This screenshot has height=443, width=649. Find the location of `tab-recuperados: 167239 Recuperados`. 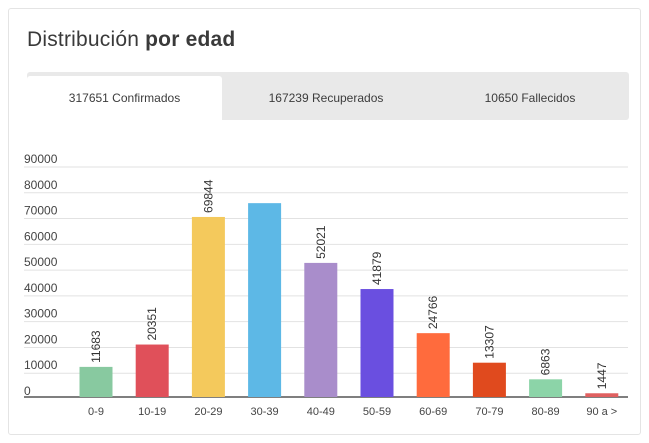

tab-recuperados: 167239 Recuperados is located at coordinates (326, 98).